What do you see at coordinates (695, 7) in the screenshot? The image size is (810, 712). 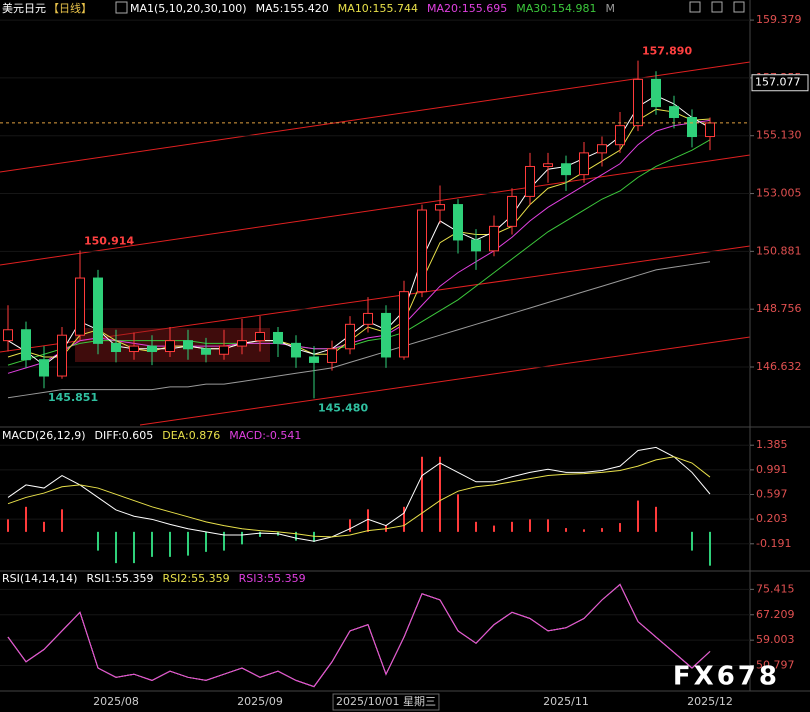 I see `settings-button` at bounding box center [695, 7].